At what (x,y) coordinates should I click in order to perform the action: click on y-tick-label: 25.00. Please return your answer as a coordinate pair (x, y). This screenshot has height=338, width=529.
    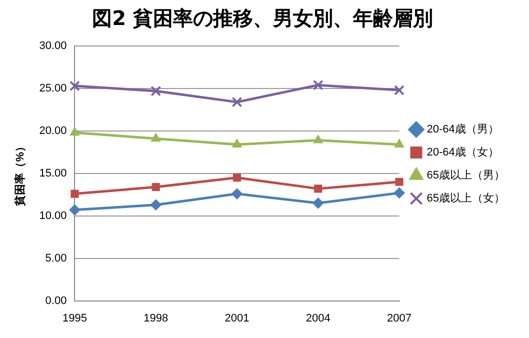
    Looking at the image, I should click on (53, 88).